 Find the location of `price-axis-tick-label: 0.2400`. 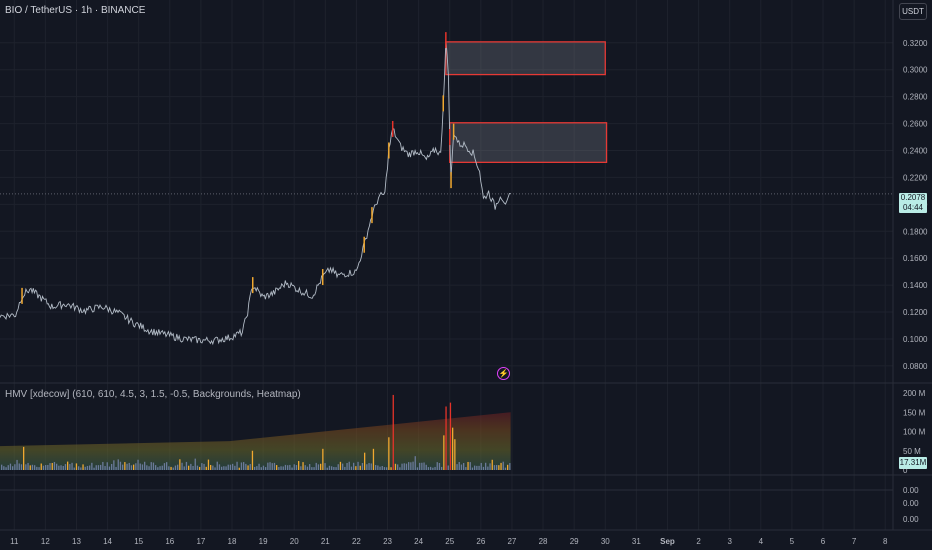

price-axis-tick-label: 0.2400 is located at coordinates (915, 151).